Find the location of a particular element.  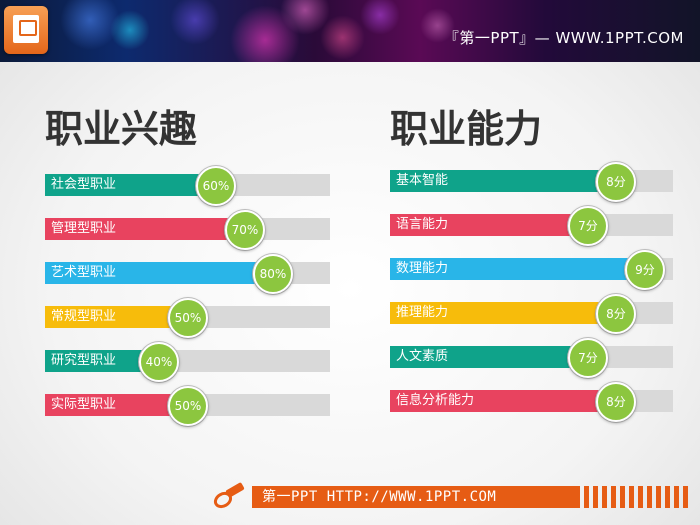

ppt-logo-icon is located at coordinates (26, 30).